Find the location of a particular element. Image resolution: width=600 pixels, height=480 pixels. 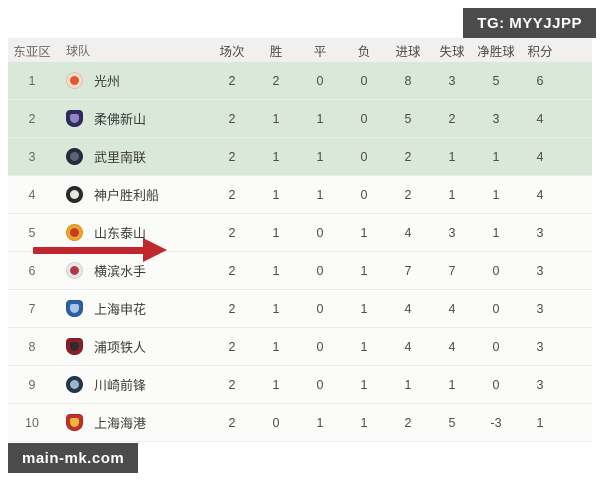

team-cell: 山东泰山 is located at coordinates (133, 232).